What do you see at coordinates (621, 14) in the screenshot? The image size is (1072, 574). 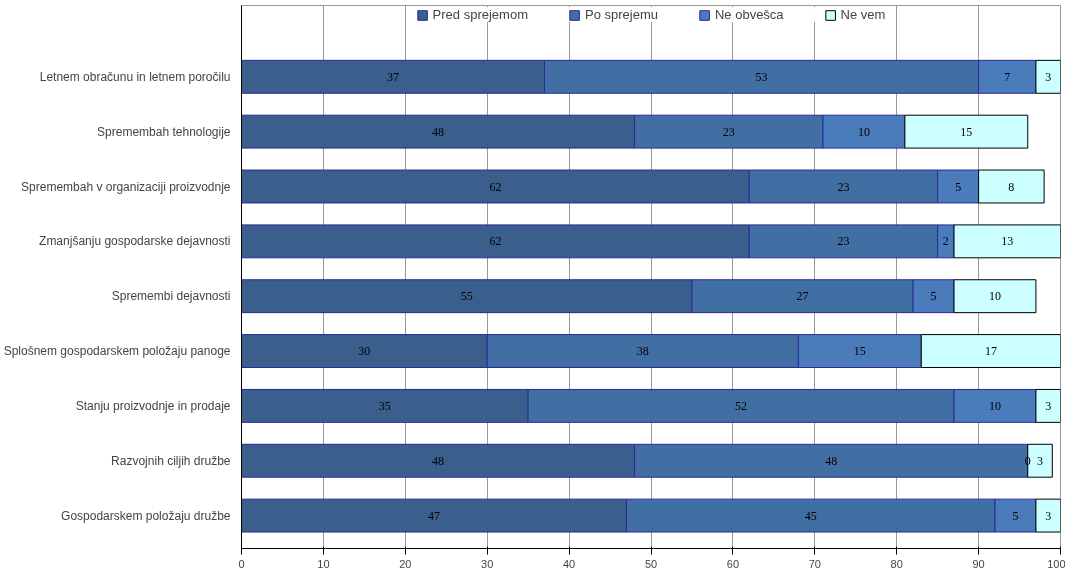 I see `legend-label: Po sprejemu` at bounding box center [621, 14].